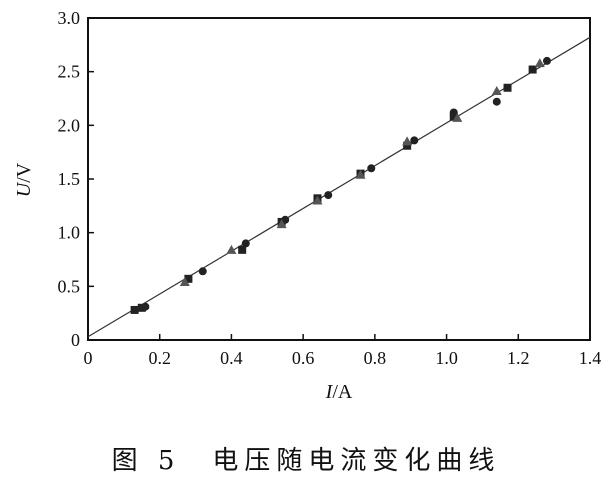 This screenshot has width=612, height=489. What do you see at coordinates (375, 358) in the screenshot?
I see `x-tick-label: 0.8` at bounding box center [375, 358].